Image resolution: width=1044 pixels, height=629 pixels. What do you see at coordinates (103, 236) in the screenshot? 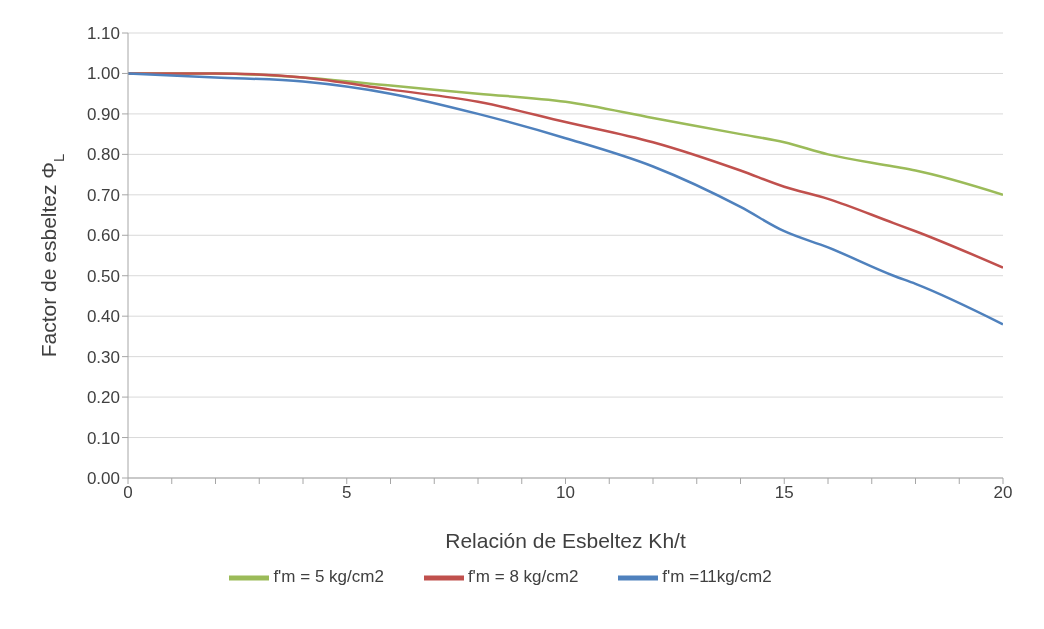
I see `y-tick-label: 0.60` at bounding box center [103, 236].